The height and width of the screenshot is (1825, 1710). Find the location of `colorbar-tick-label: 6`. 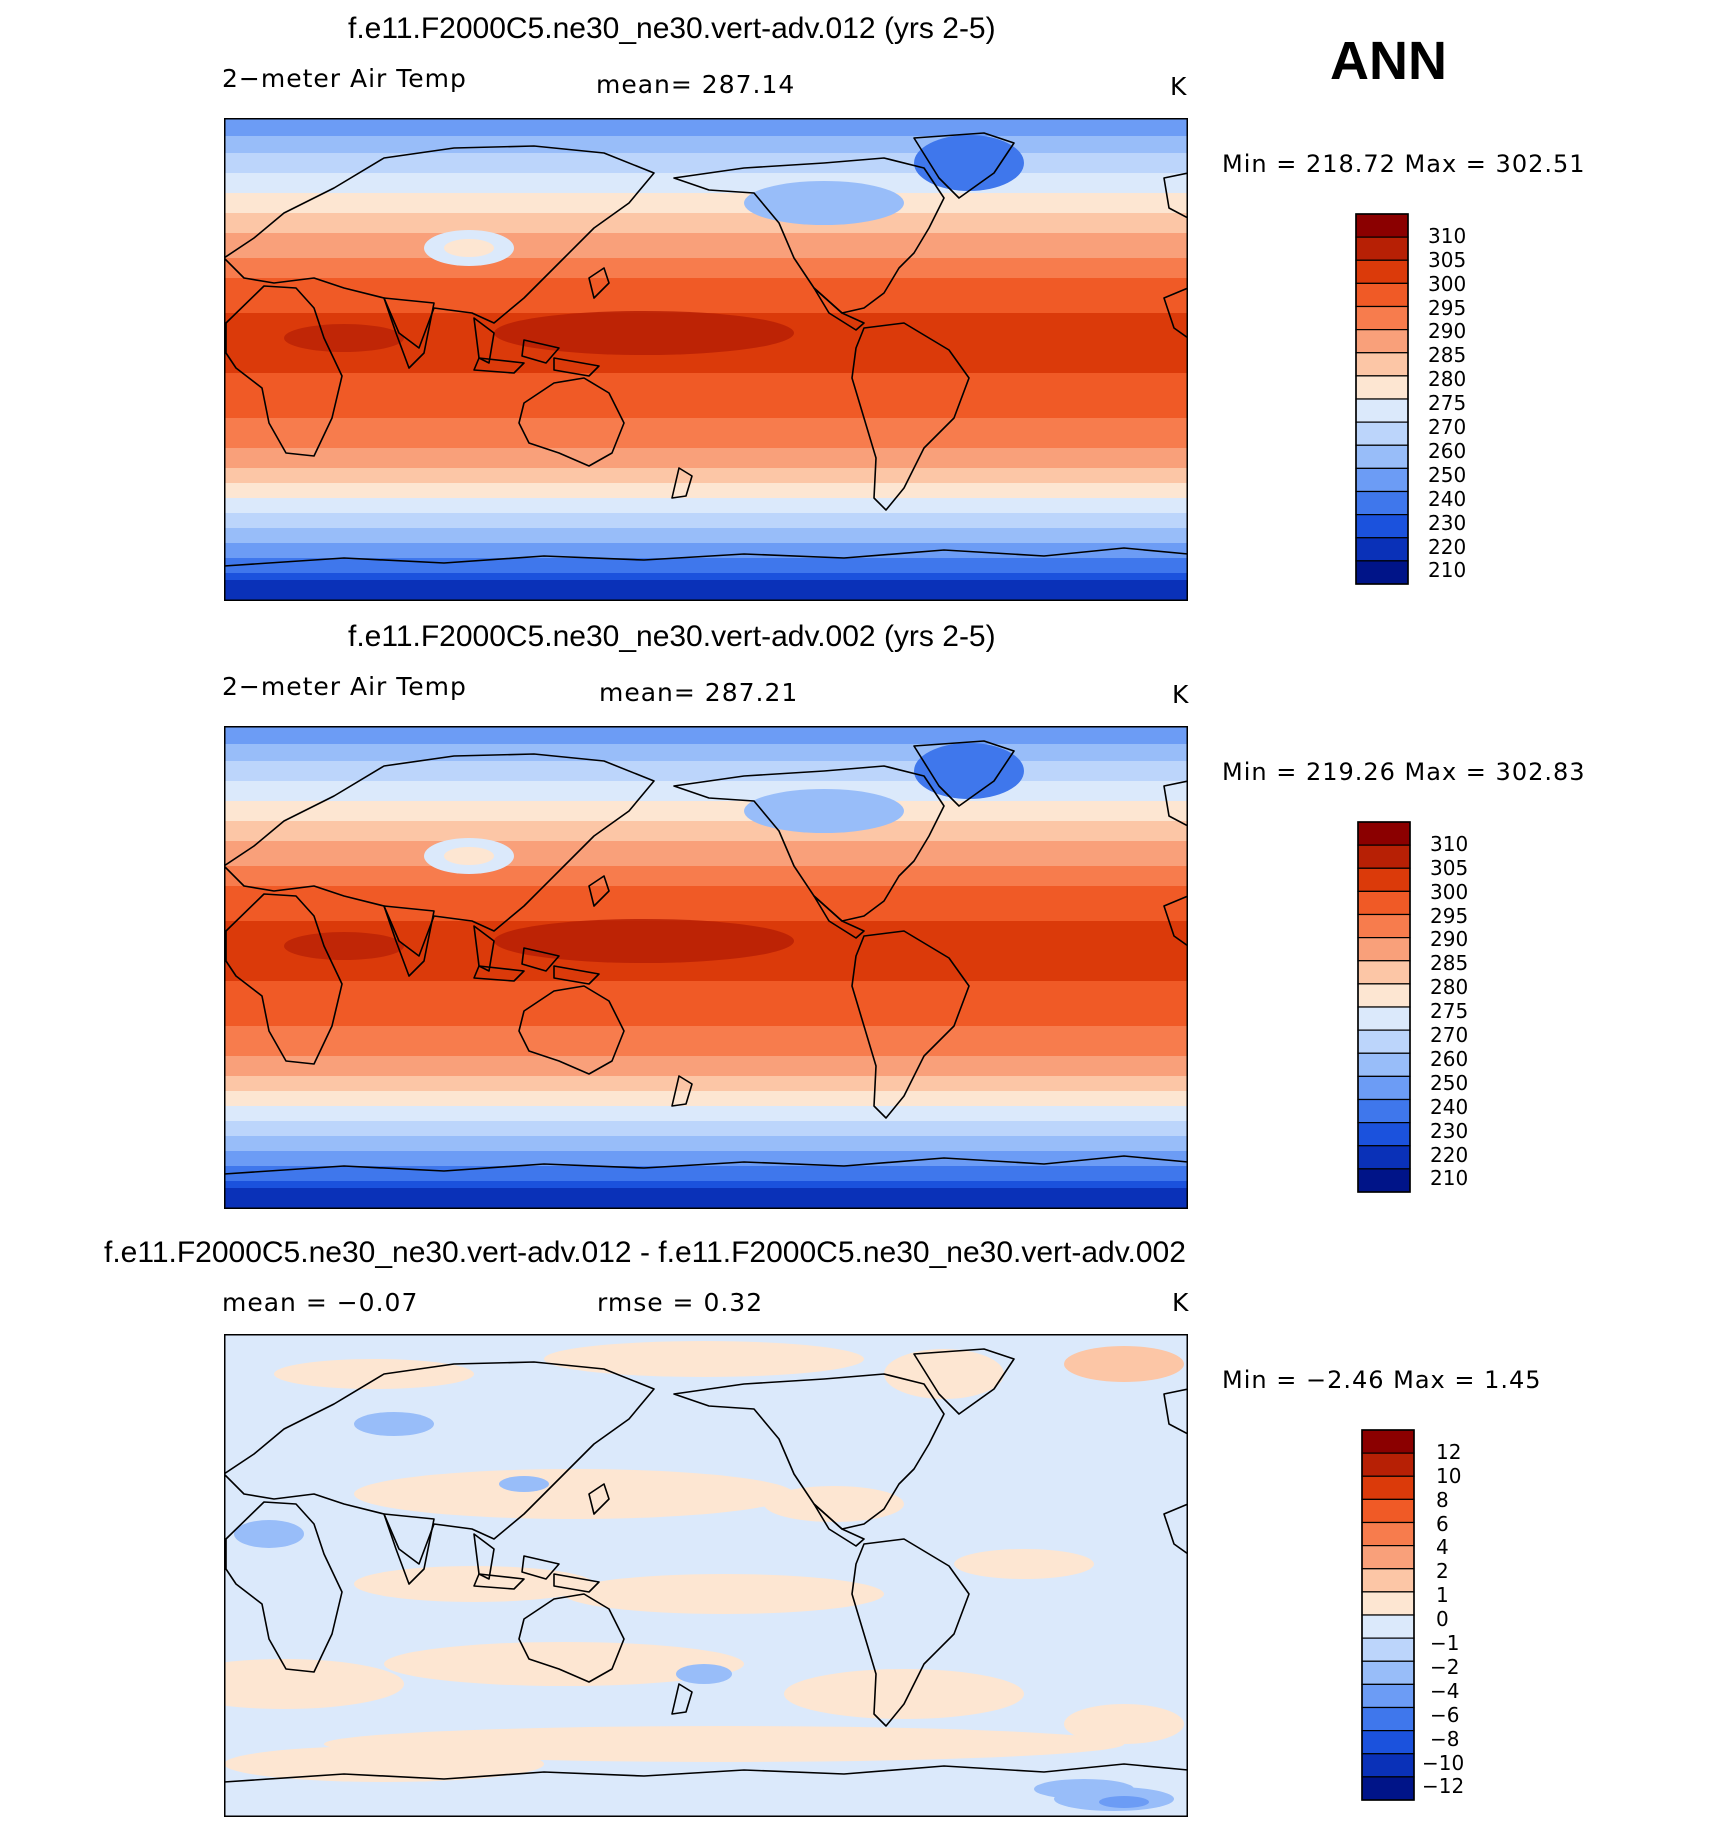

colorbar-tick-label: 6 is located at coordinates (1442, 1524).